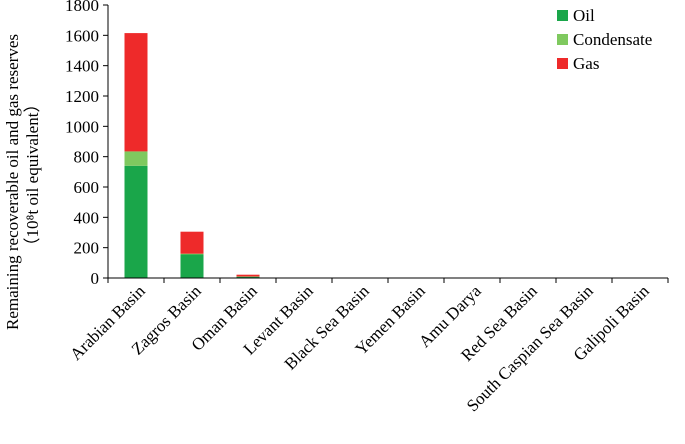 The image size is (685, 444). What do you see at coordinates (82, 96) in the screenshot?
I see `y-tick-label-1200: 1200` at bounding box center [82, 96].